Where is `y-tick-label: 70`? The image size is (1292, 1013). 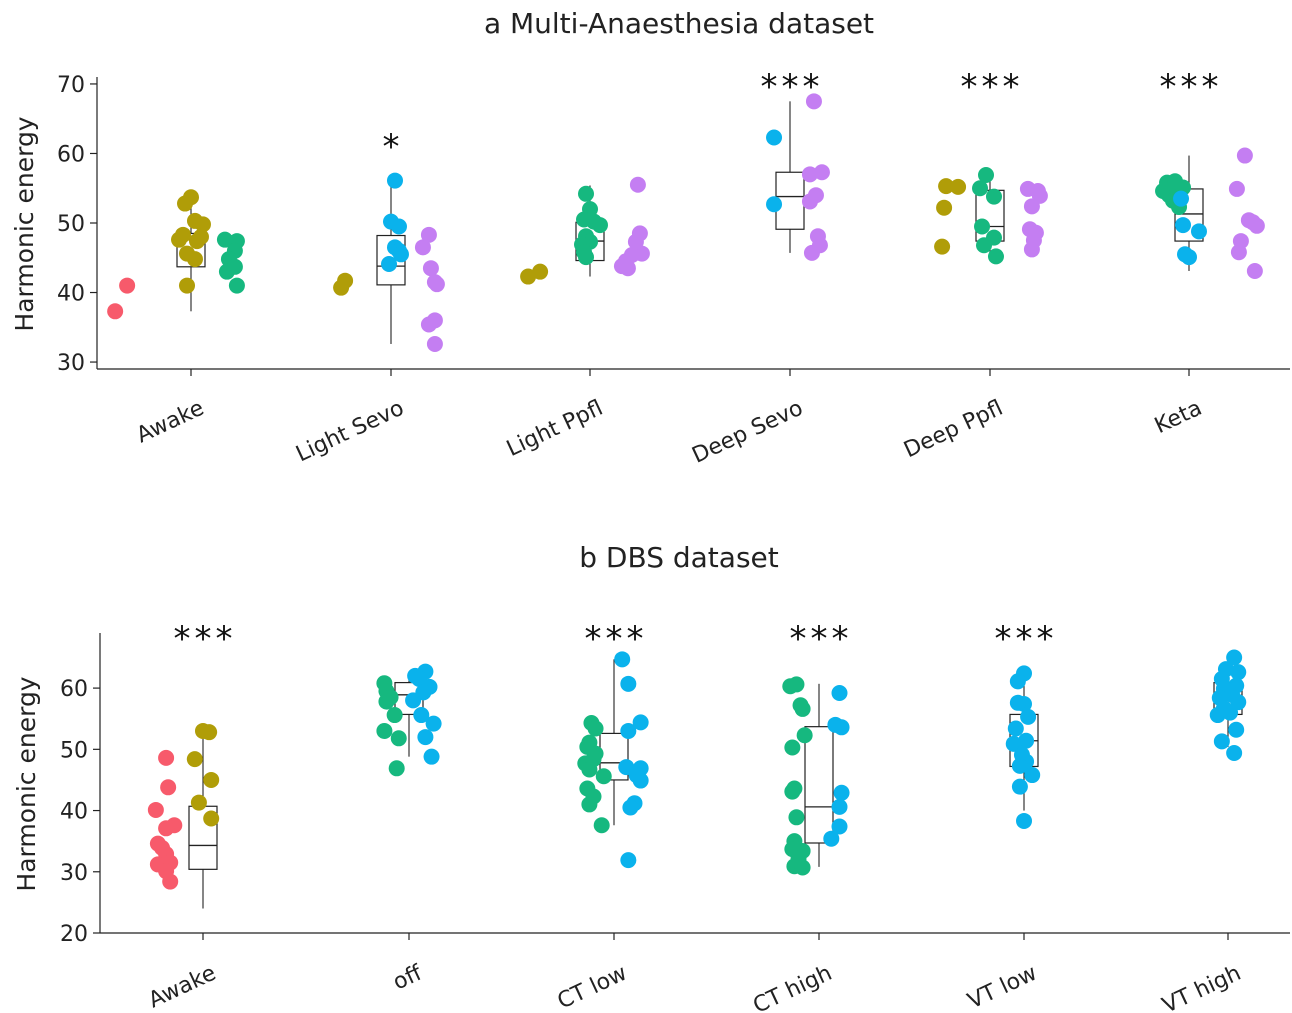 y-tick-label: 70 is located at coordinates (71, 85).